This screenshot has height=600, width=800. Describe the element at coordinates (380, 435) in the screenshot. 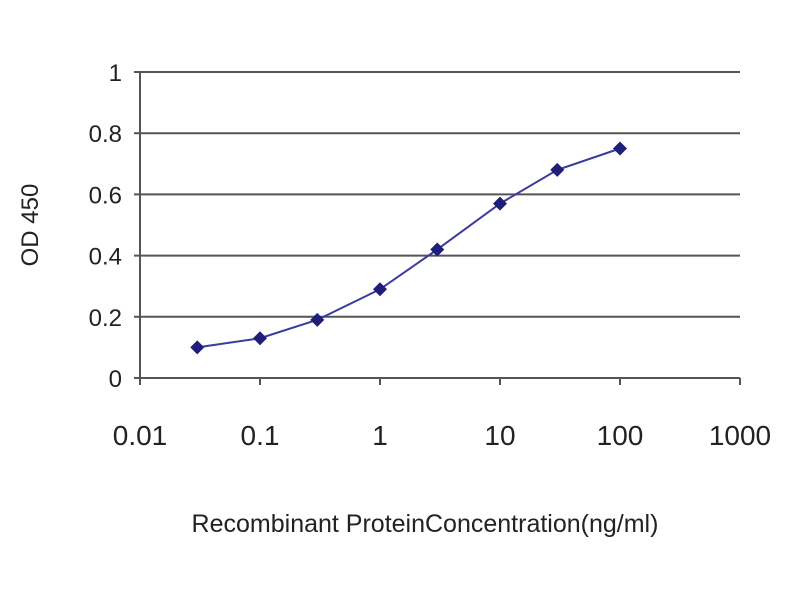

I see `x-tick-label-2: 1` at that location.